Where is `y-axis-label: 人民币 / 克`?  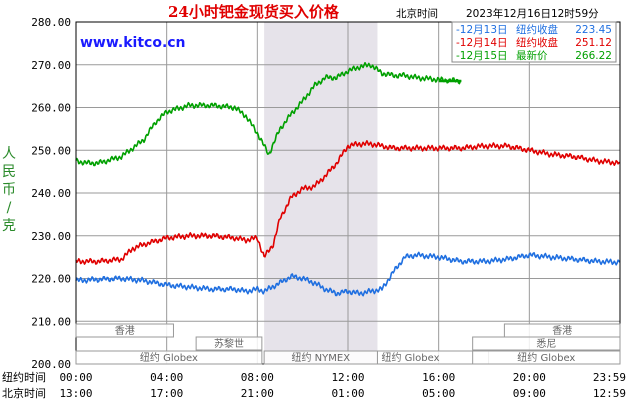
y-axis-label: 人民币 / 克 is located at coordinates (9, 190).